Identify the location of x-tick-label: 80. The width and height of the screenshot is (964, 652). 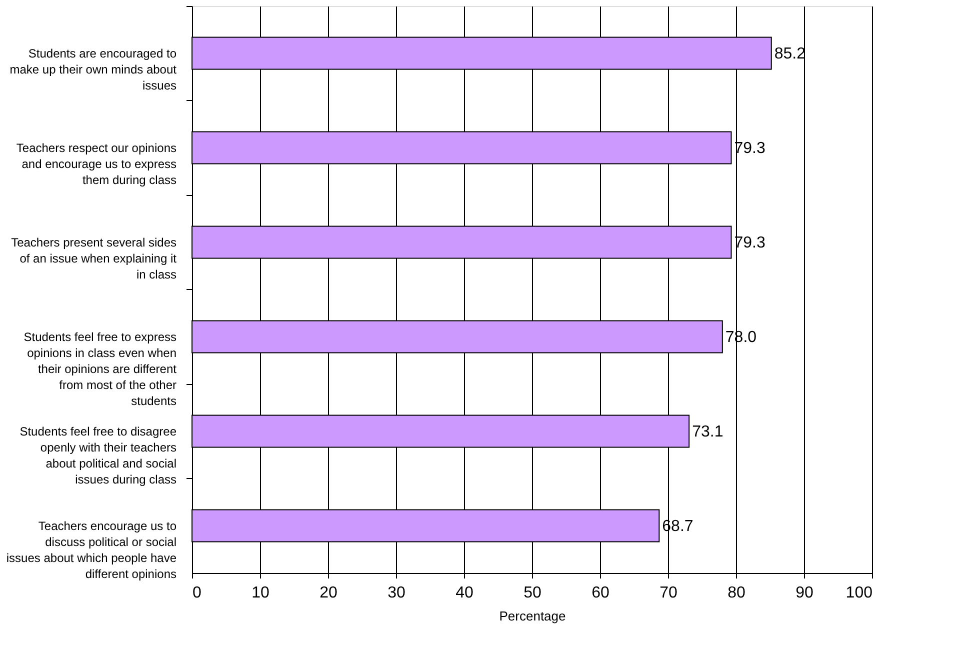
(737, 593).